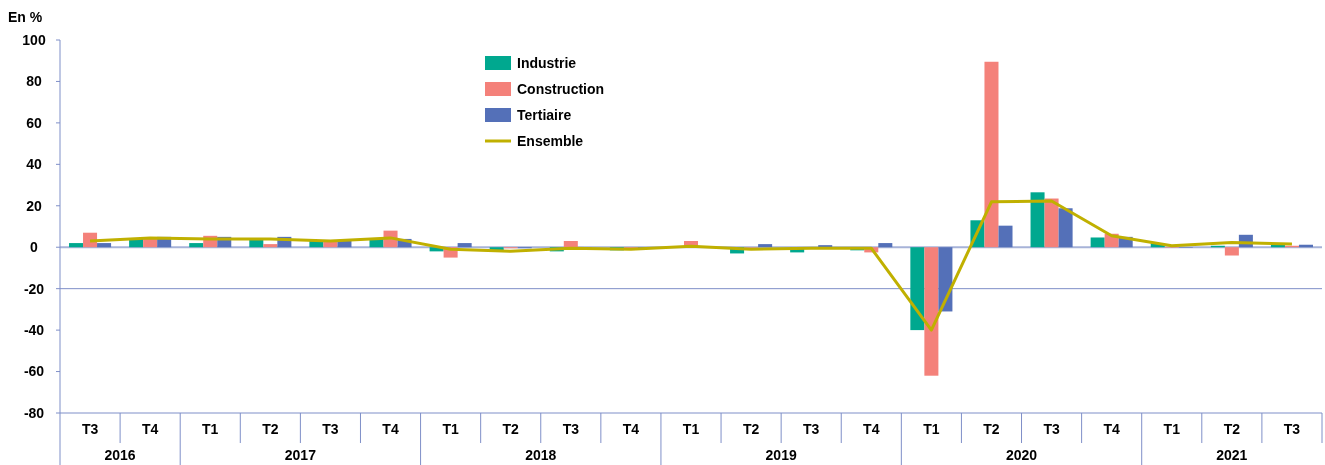 The height and width of the screenshot is (465, 1325). I want to click on y-tick-label: 100, so click(34, 39).